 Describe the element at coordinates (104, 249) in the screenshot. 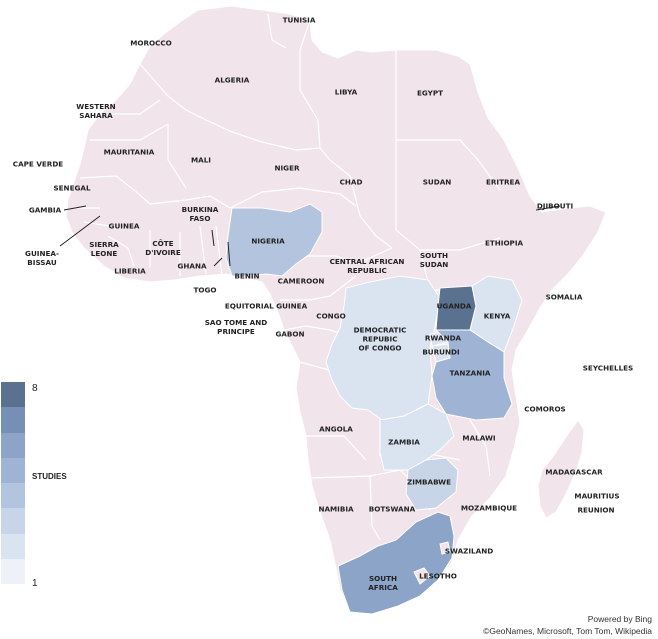

I see `label-sierra-leone: SIERRA LEONE` at that location.